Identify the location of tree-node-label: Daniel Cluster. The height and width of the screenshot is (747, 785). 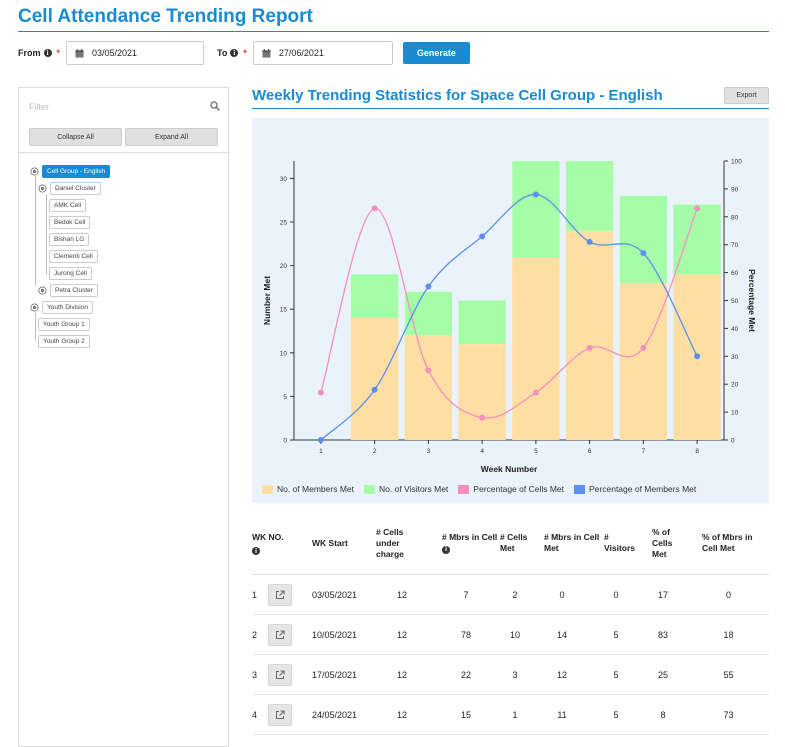
(75, 188).